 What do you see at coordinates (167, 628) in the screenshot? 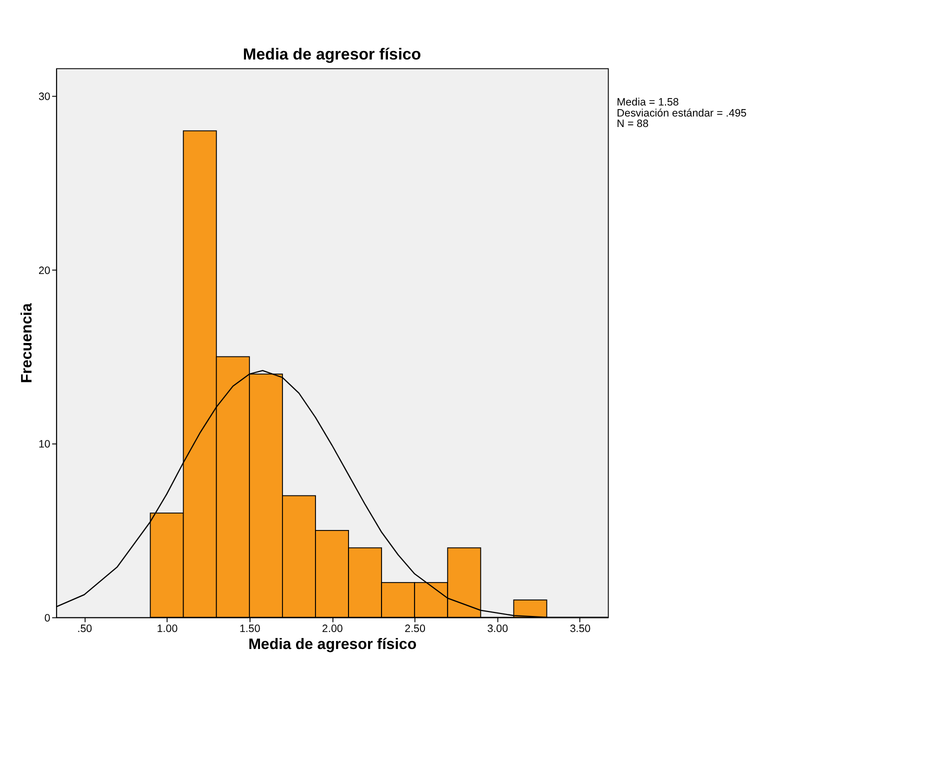
I see `x-tick-label: 1.00` at bounding box center [167, 628].